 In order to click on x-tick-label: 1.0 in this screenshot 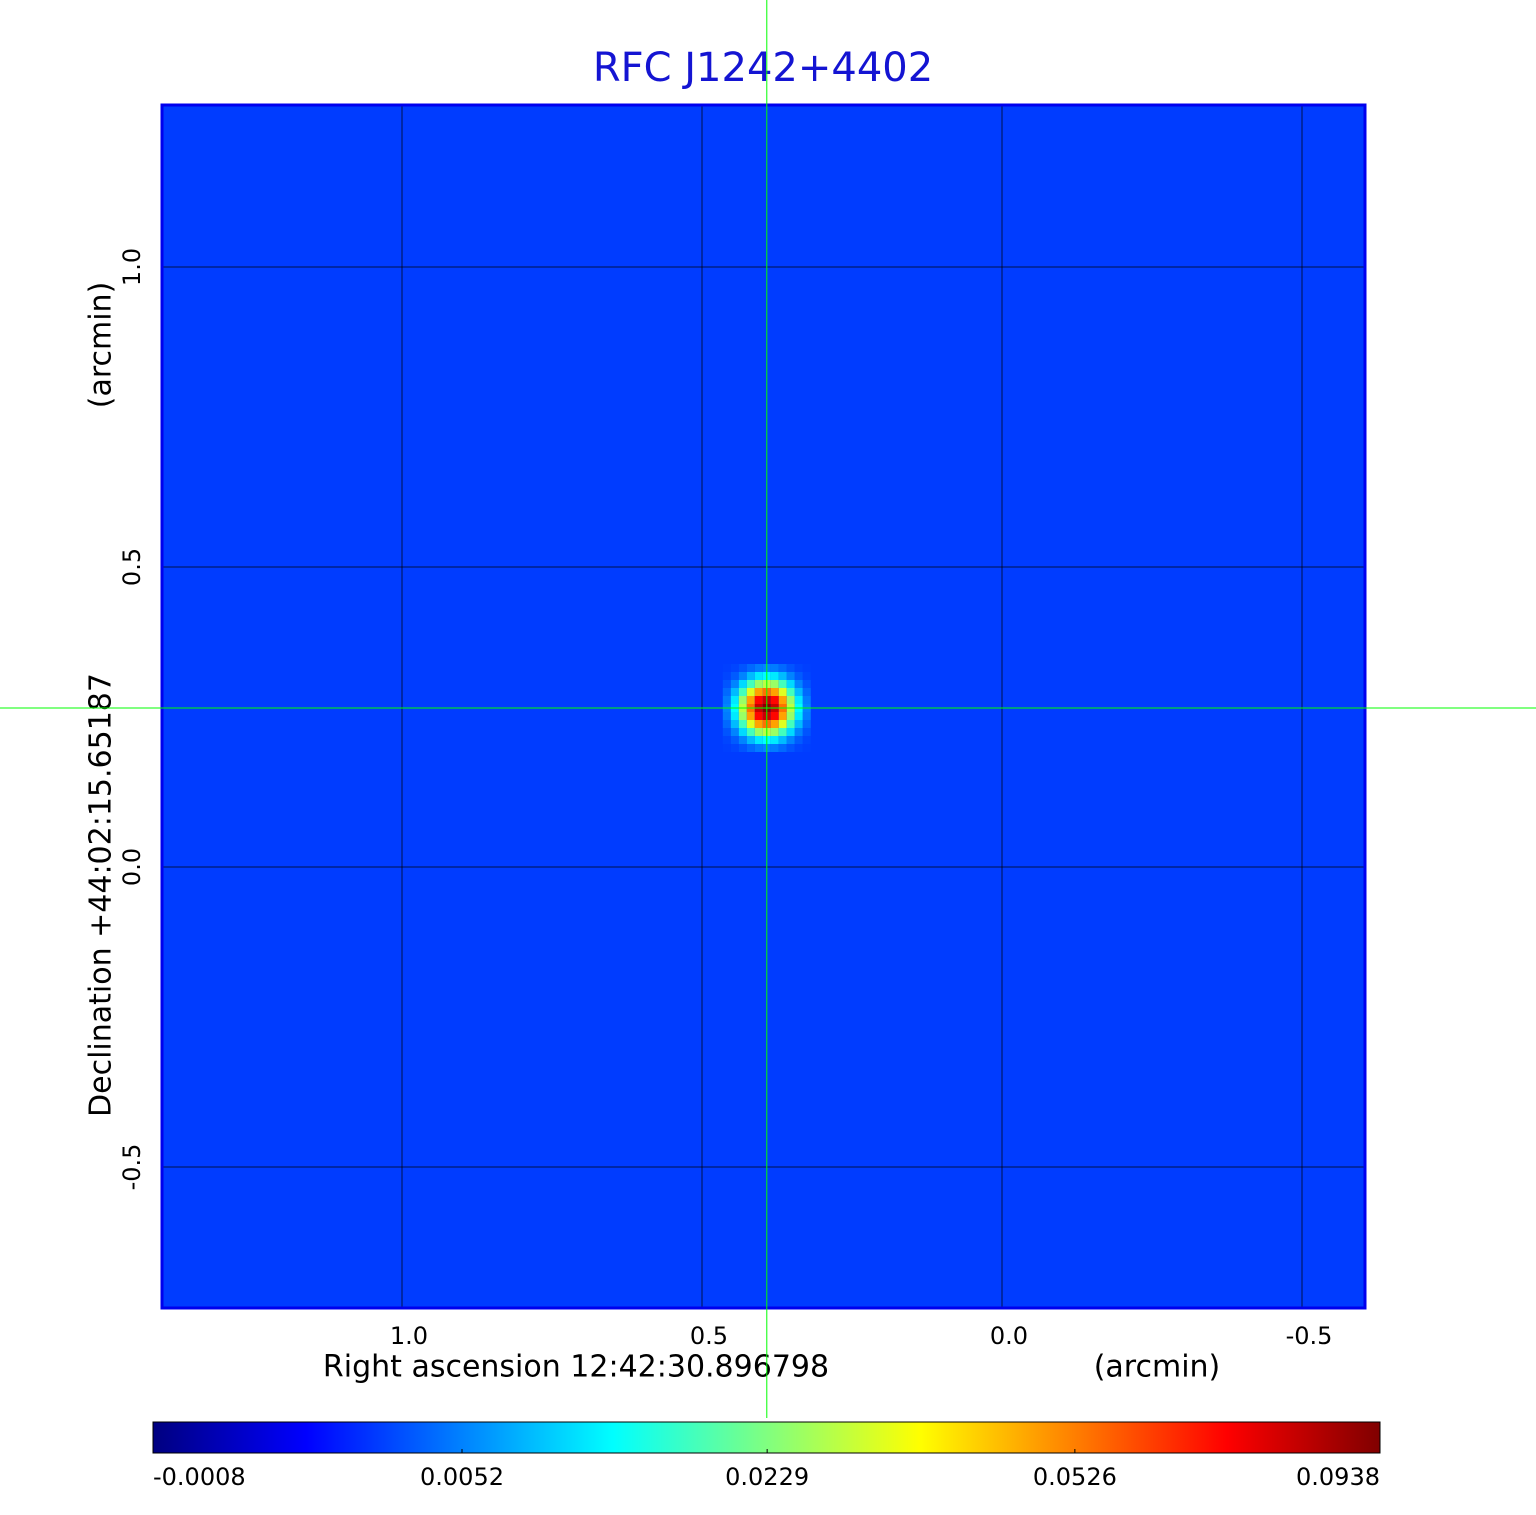, I will do `click(409, 1336)`.